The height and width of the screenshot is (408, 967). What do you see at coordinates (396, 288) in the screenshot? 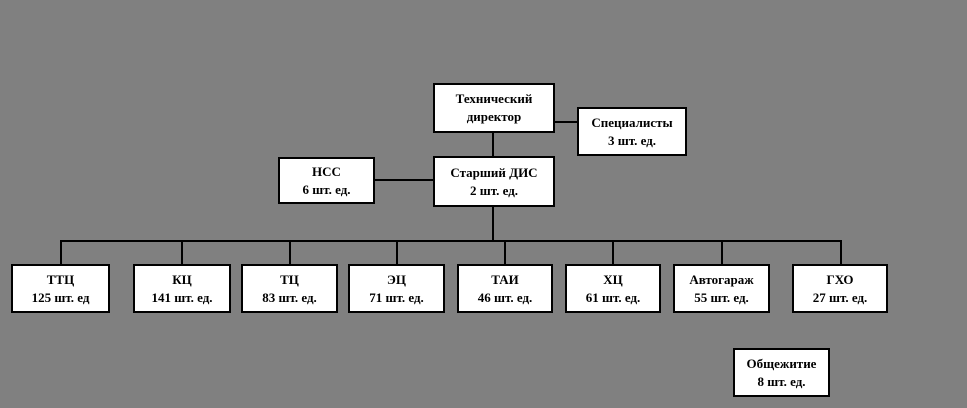
I see `node-dept-ec: ЭЦ 71 шт. ед.` at bounding box center [396, 288].